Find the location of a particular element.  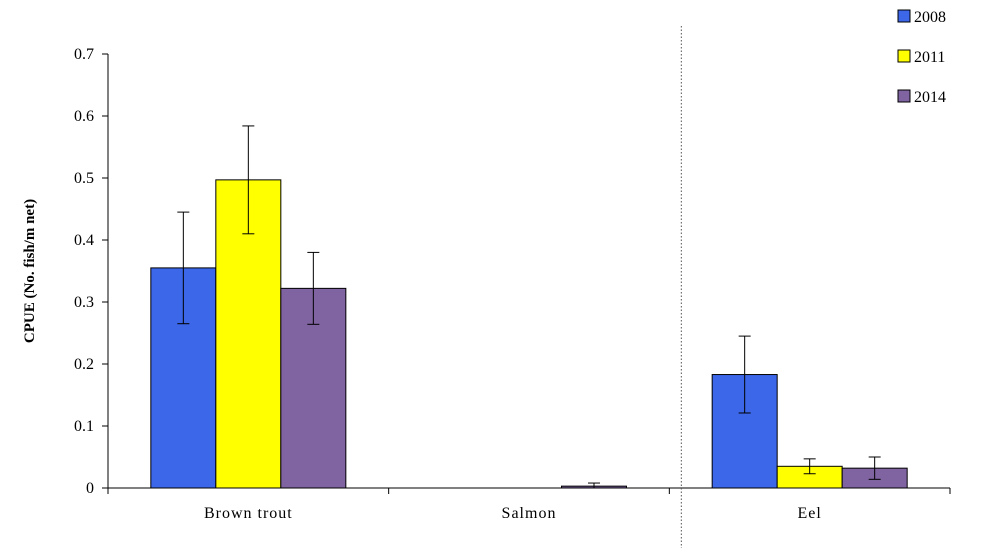

y-tick-label: 0.2 is located at coordinates (84, 364).